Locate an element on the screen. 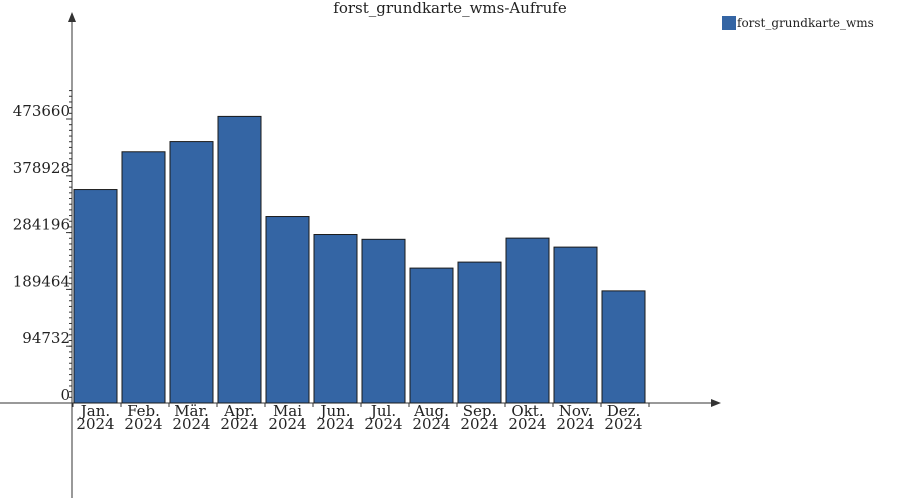 The image size is (900, 500). y-ticks: 0 94732 189464 284196 378928 473660 is located at coordinates (42, 247).